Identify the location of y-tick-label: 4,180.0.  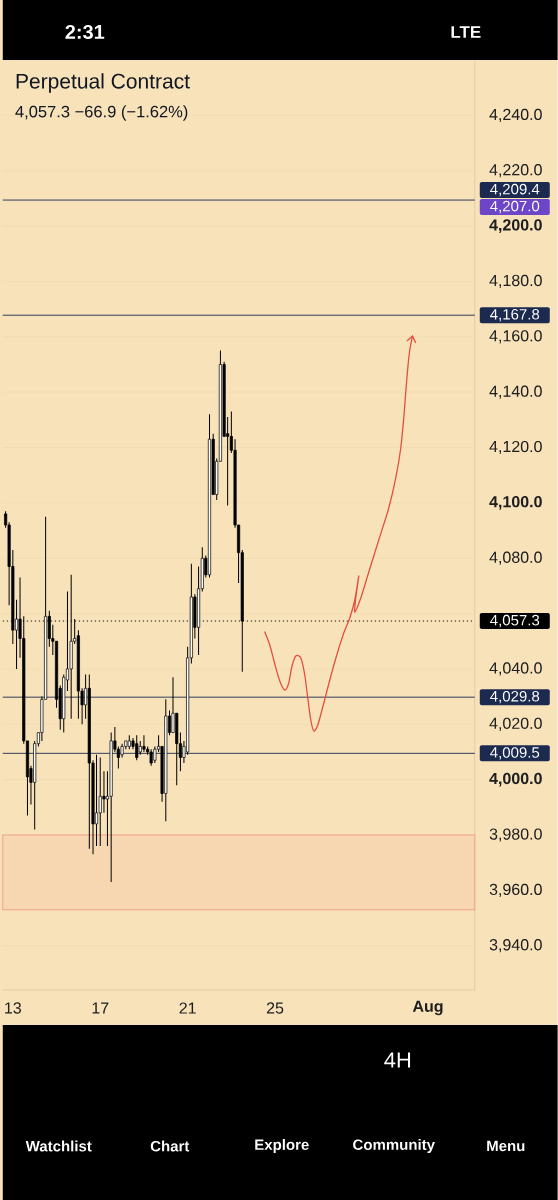
(515, 281).